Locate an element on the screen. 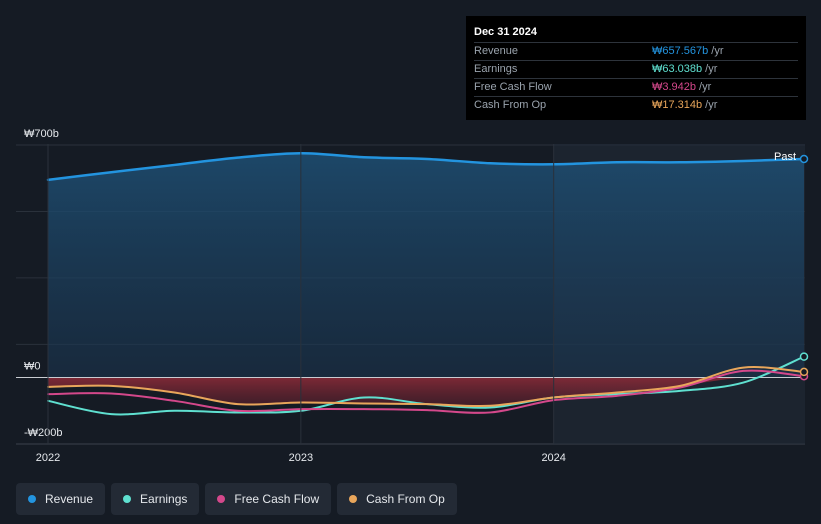 This screenshot has width=821, height=524. tooltip-row-label: Cash From Op is located at coordinates (510, 105).